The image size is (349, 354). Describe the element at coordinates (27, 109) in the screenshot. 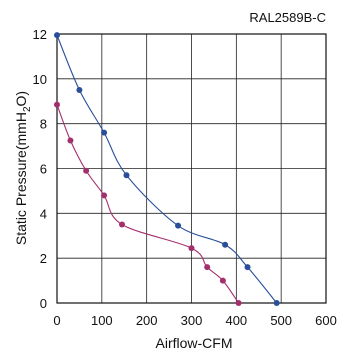

I see `y-axis-label-subscript: 2` at that location.